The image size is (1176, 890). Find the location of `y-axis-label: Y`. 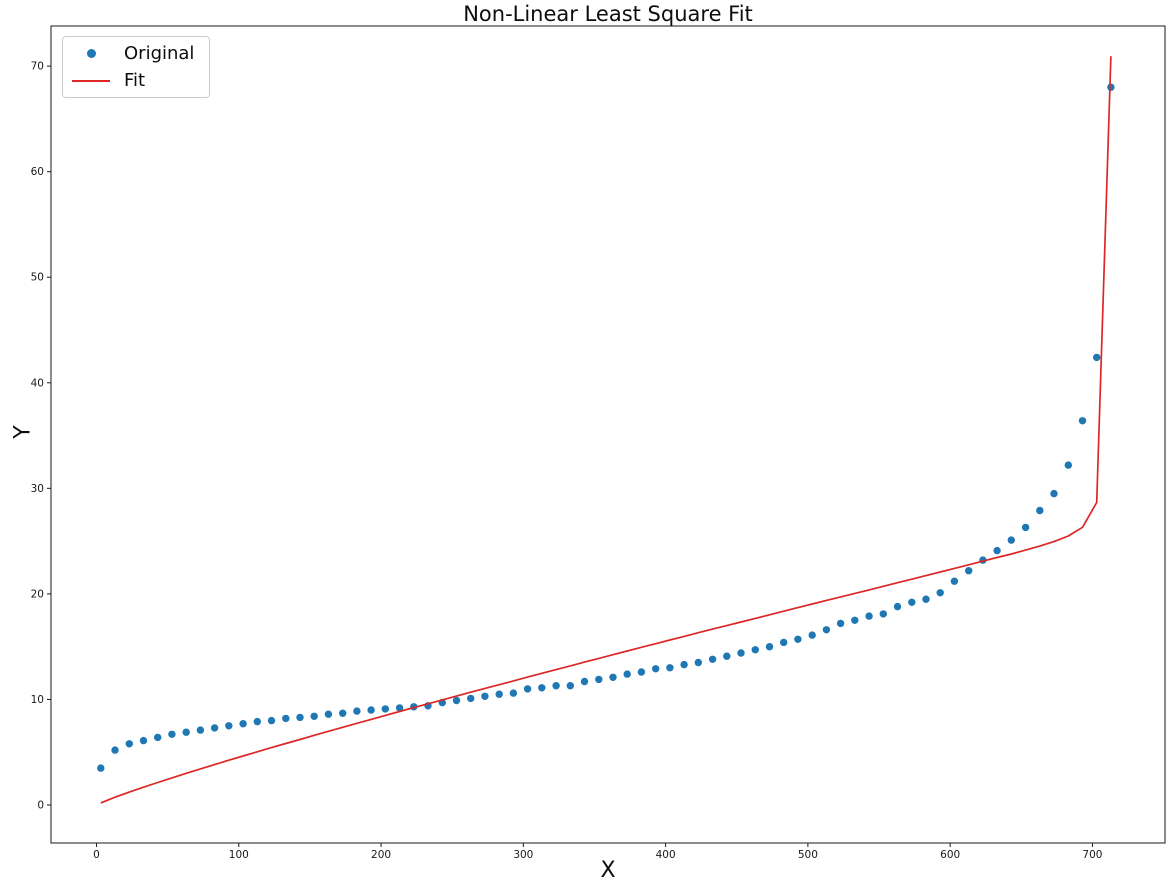

y-axis-label: Y is located at coordinates (23, 432).